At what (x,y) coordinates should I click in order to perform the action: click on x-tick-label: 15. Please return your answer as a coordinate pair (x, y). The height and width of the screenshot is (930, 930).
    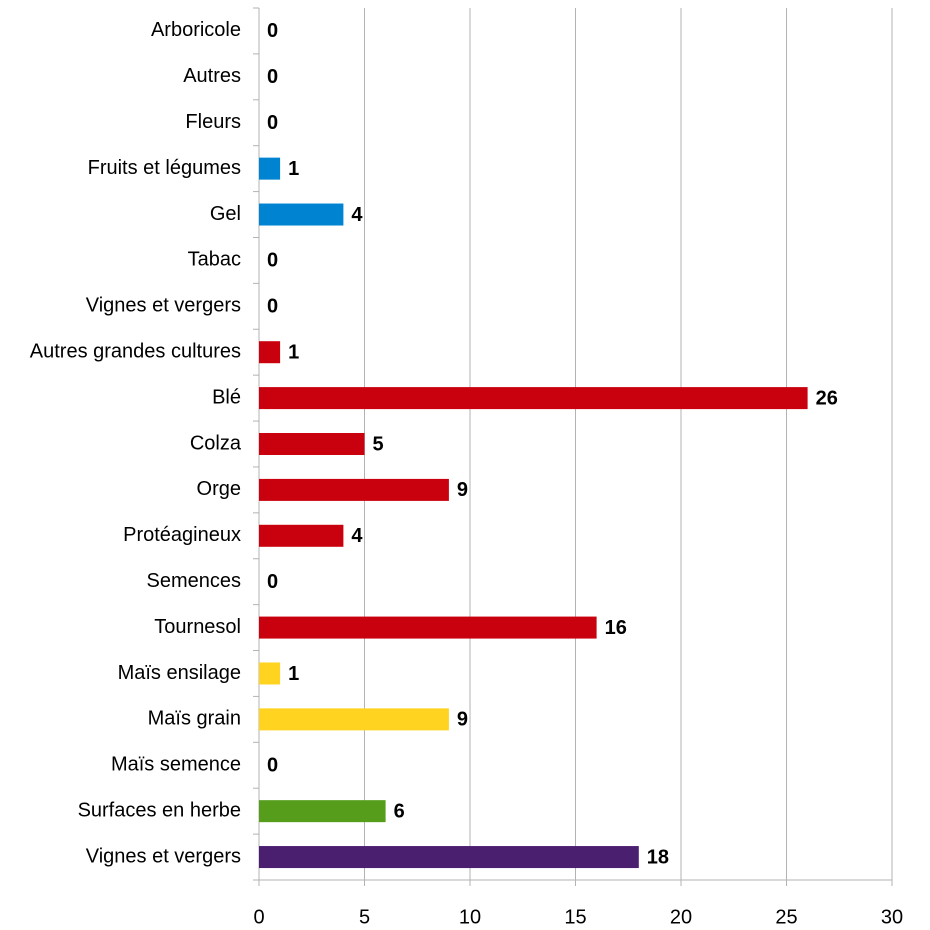
    Looking at the image, I should click on (575, 917).